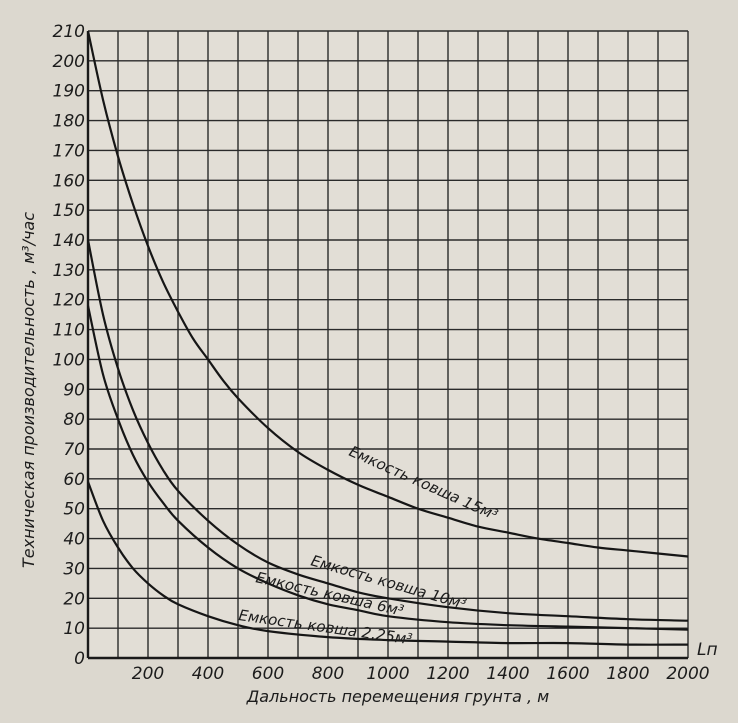 This screenshot has width=738, height=723. What do you see at coordinates (387, 674) in the screenshot?
I see `x-tick-label: 1000` at bounding box center [387, 674].